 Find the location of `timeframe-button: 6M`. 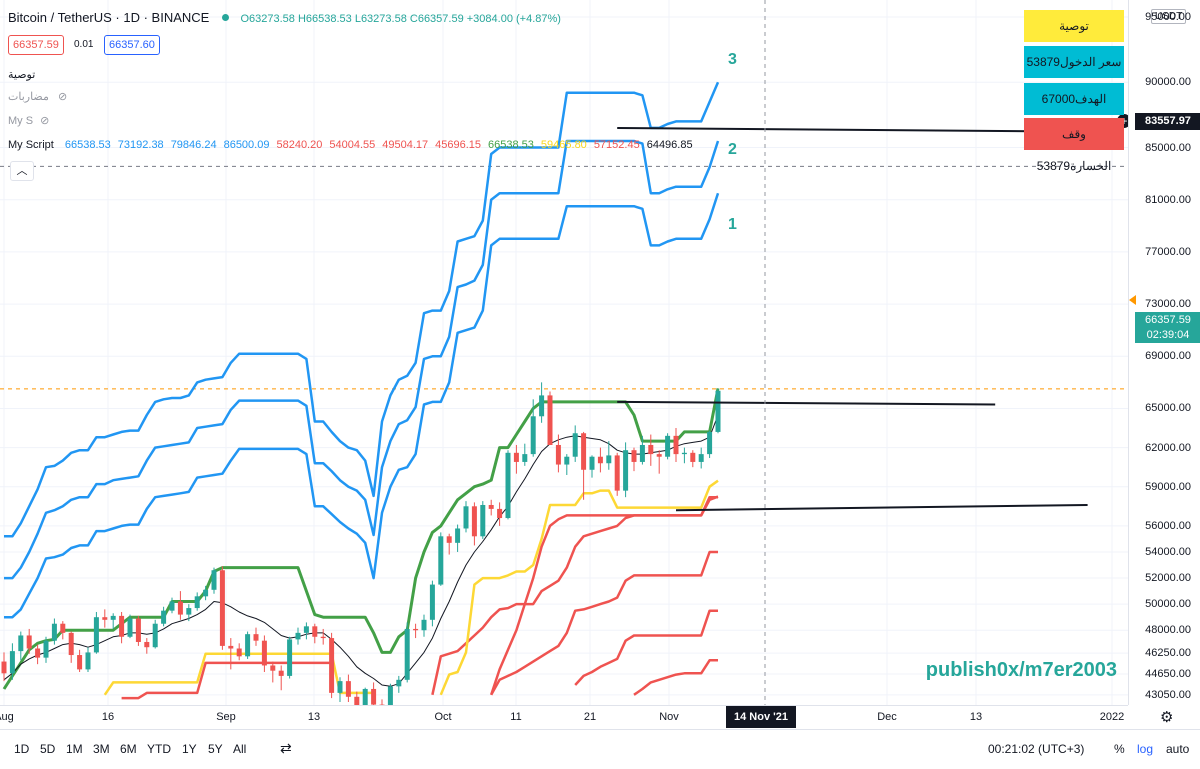

timeframe-button: 6M is located at coordinates (128, 749).